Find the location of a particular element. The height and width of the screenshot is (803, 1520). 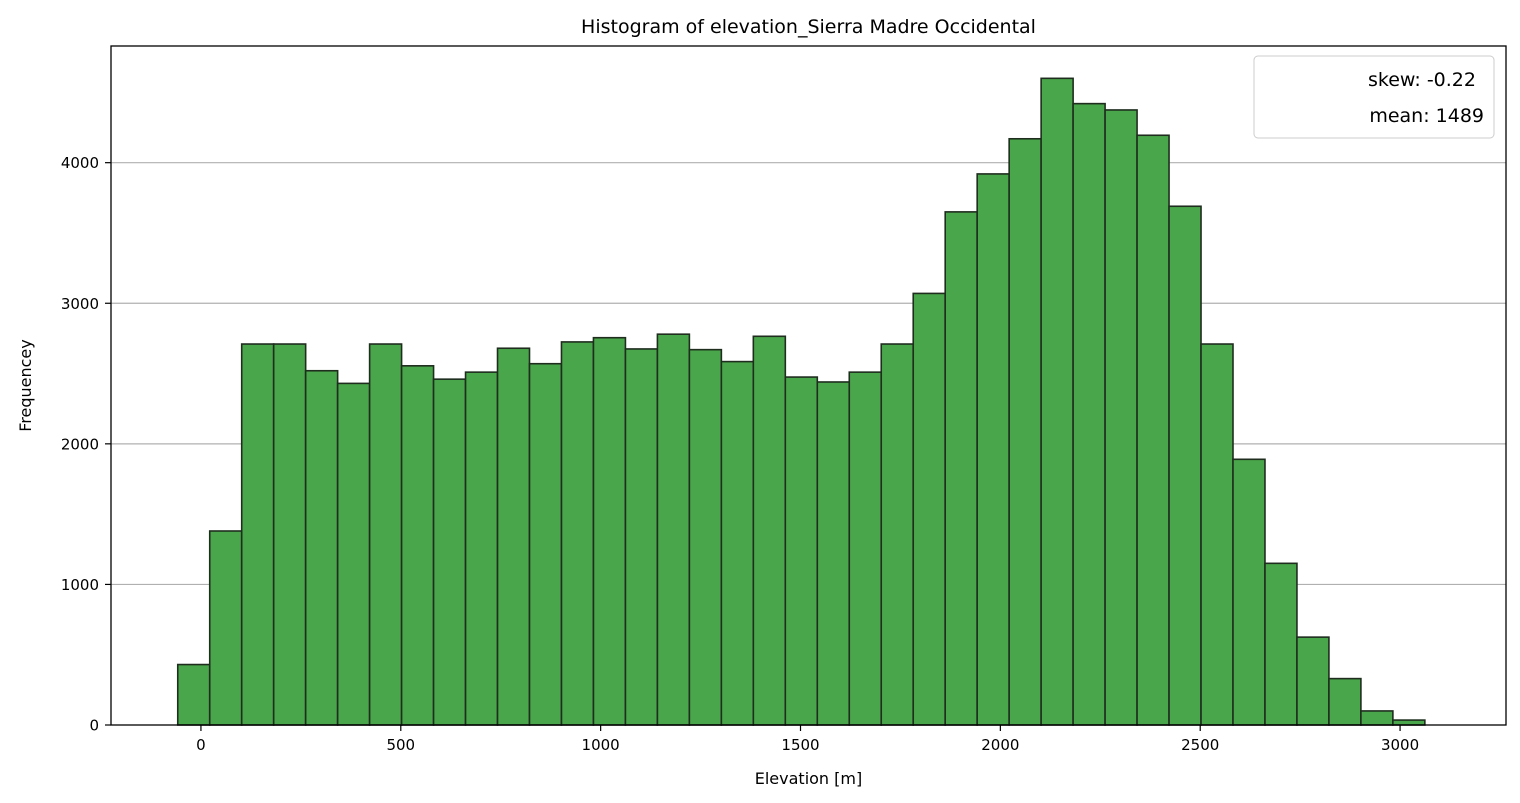

y-tick-label: 1000 is located at coordinates (80, 585).